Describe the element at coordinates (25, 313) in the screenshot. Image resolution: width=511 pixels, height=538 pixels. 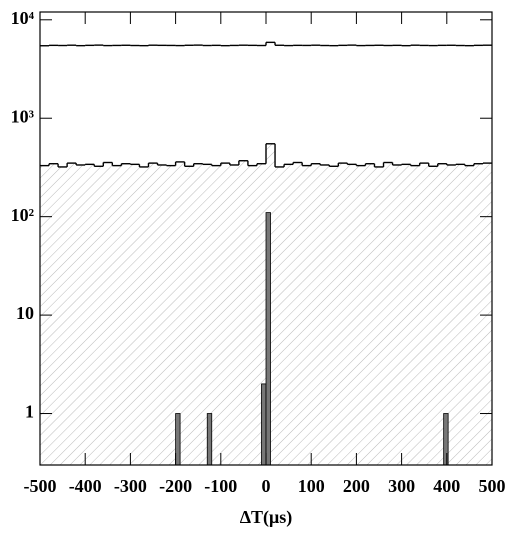
I see `y-tick-label: 10` at that location.